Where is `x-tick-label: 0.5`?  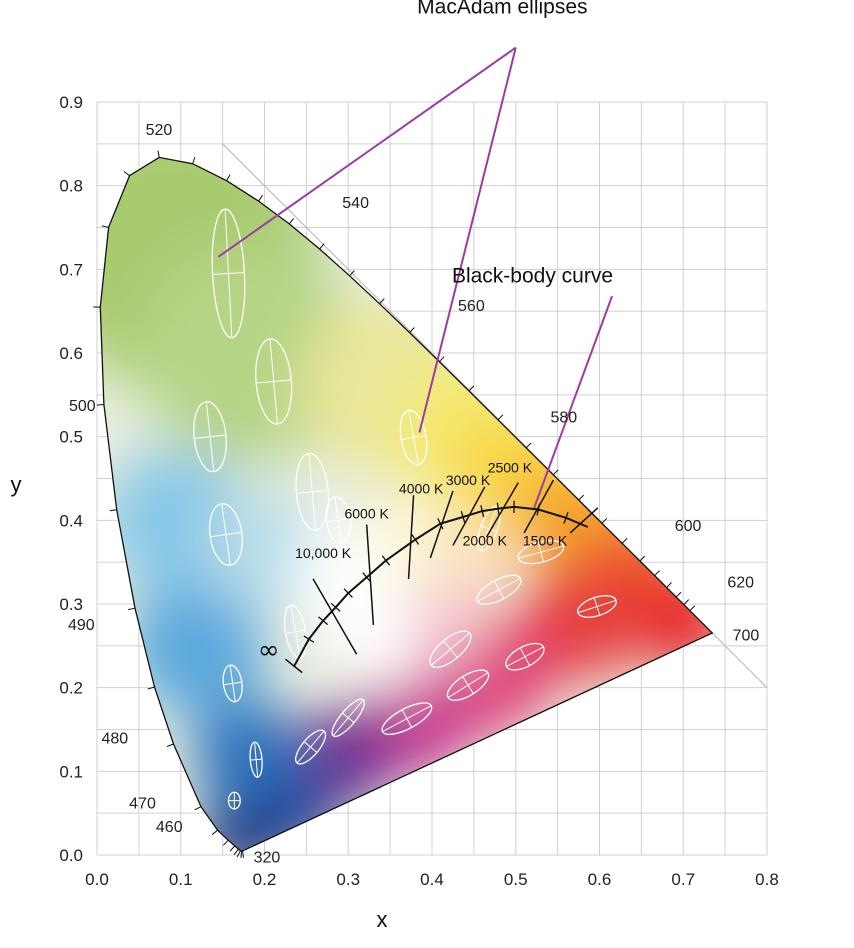
x-tick-label: 0.5 is located at coordinates (516, 879).